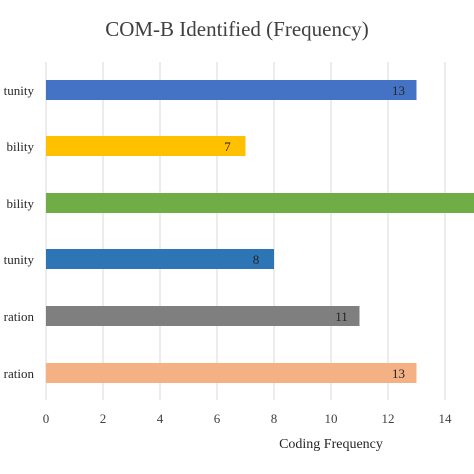 The image size is (474, 474). Describe the element at coordinates (103, 418) in the screenshot. I see `x-tick-label: 2` at that location.